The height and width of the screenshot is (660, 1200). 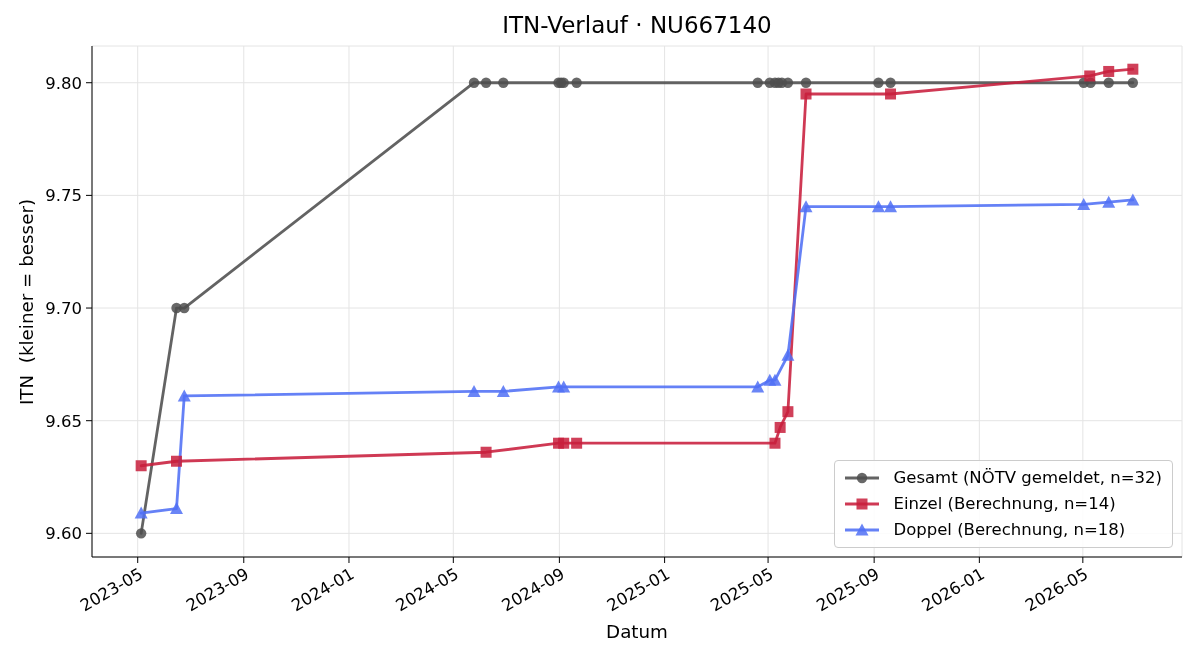 What do you see at coordinates (1009, 530) in the screenshot?
I see `legend-label: Doppel (Berechnung, n=18)` at bounding box center [1009, 530].